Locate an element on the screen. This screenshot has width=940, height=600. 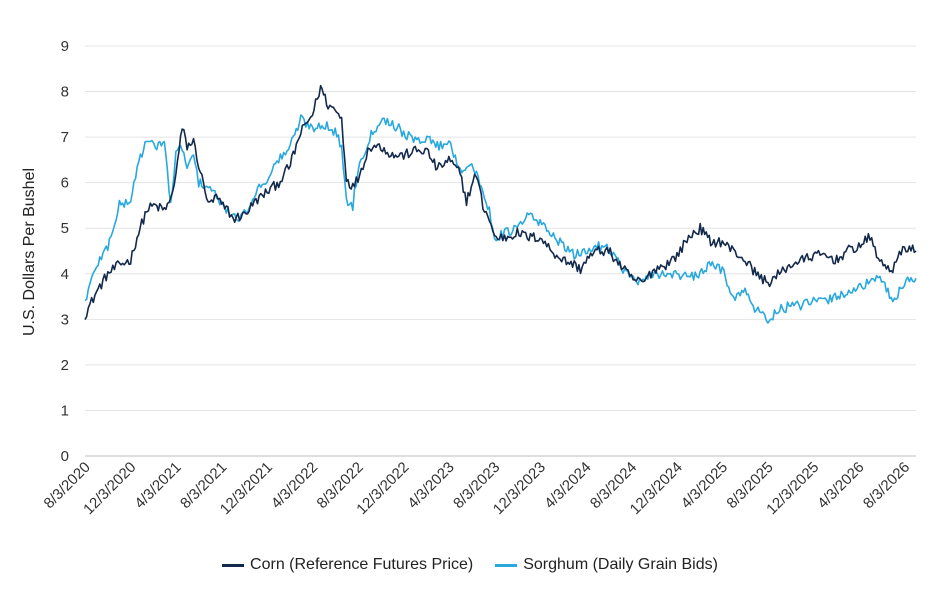
y-tick-label: 1 is located at coordinates (65, 410).